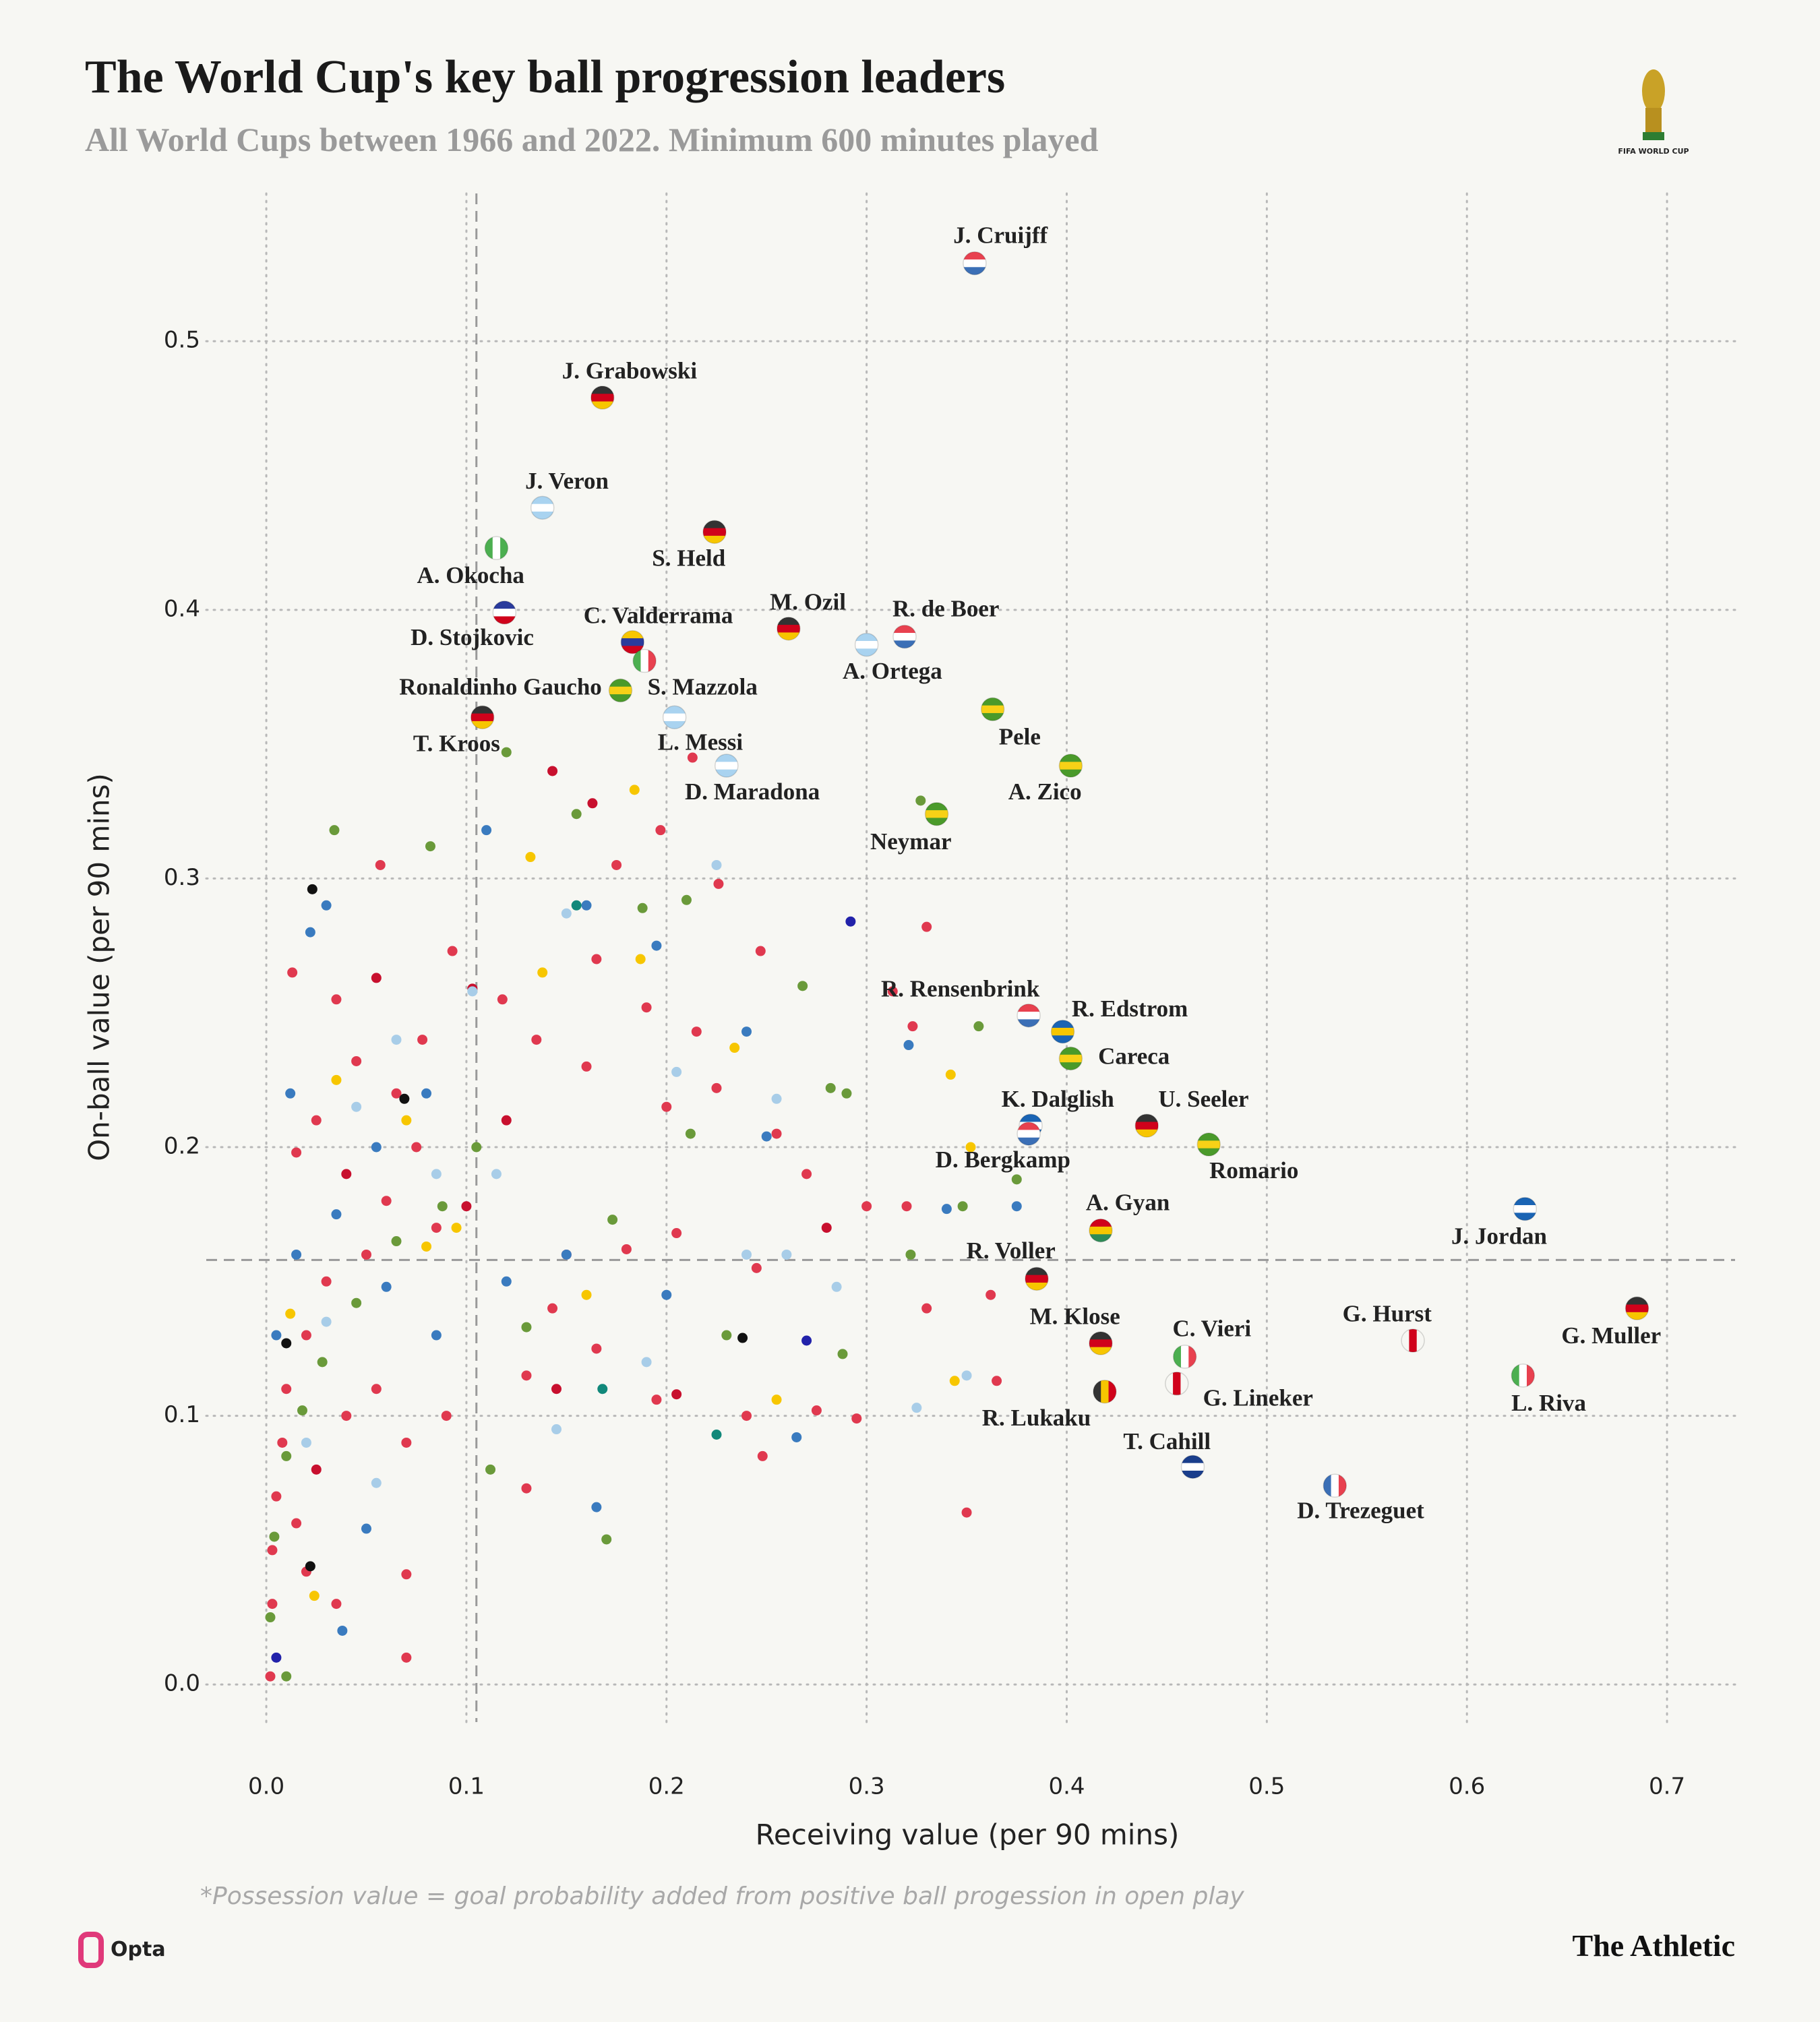 Image resolution: width=1820 pixels, height=2022 pixels. Describe the element at coordinates (1036, 1418) in the screenshot. I see `player-label: R. Lukaku` at that location.